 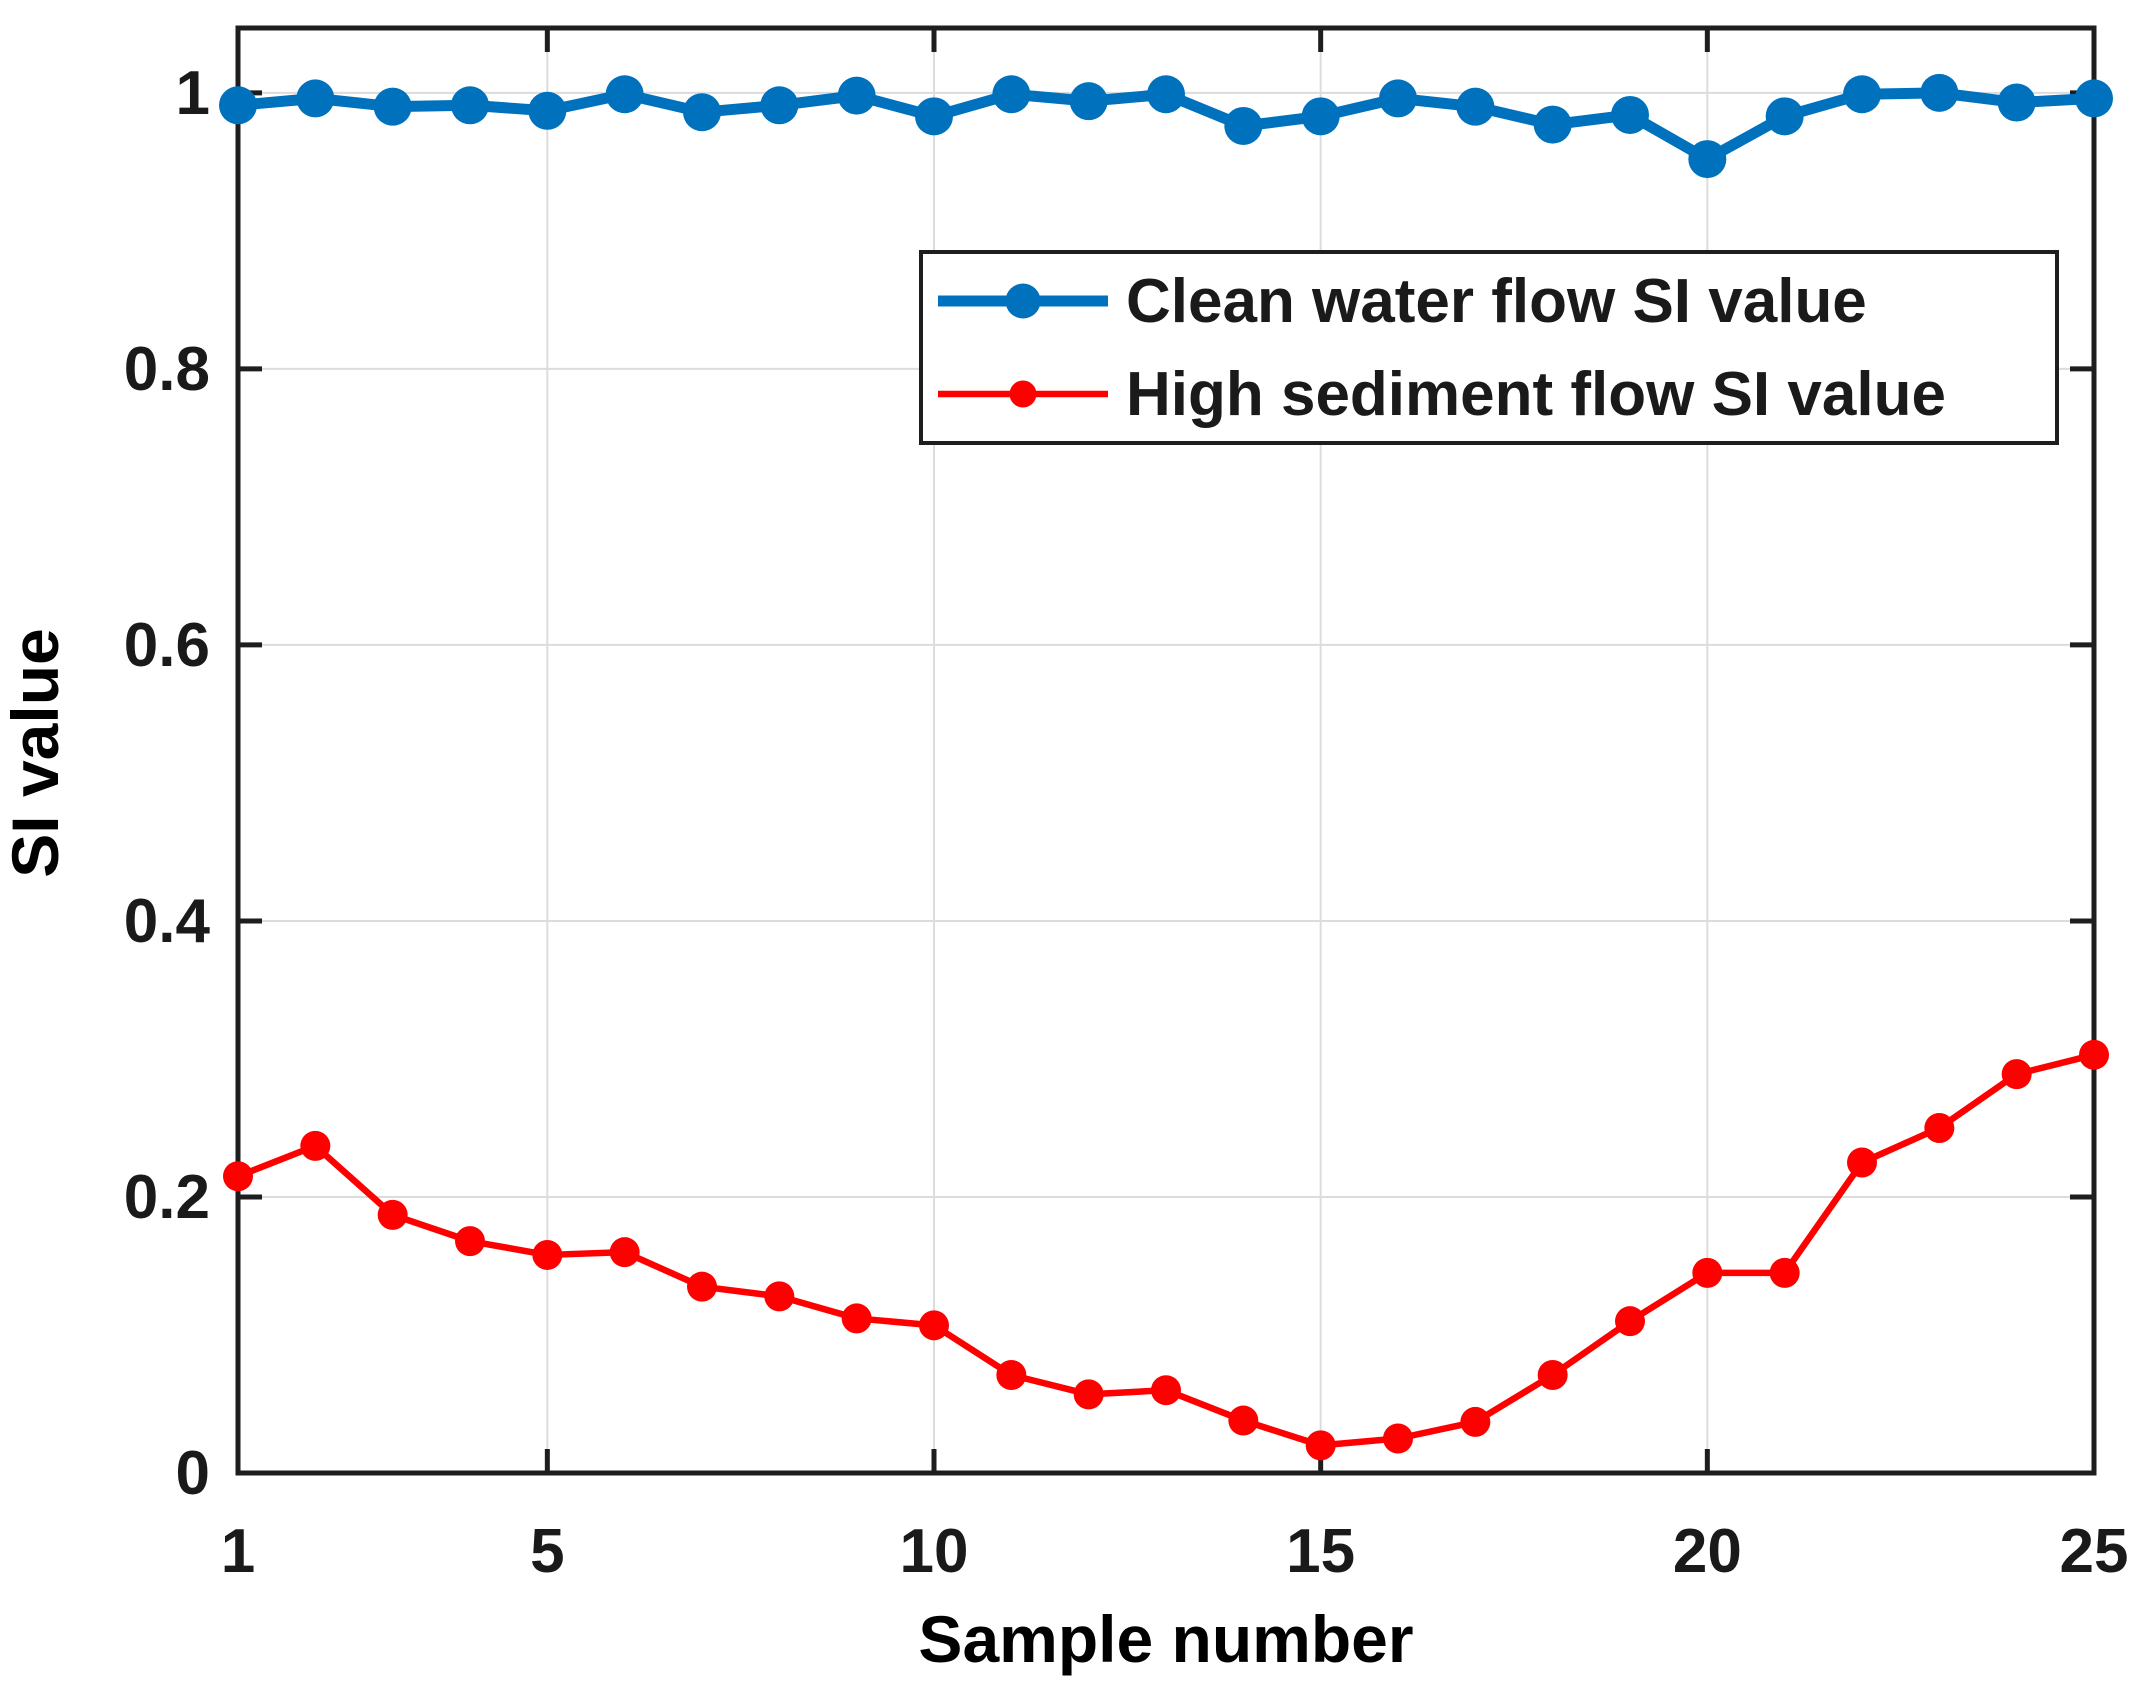 I want to click on y-axis-title: SI value, so click(x=36, y=752).